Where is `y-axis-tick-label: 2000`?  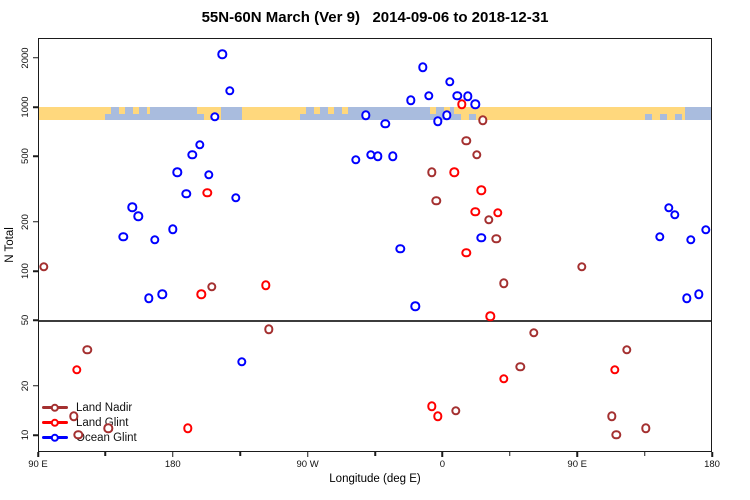
y-axis-tick-label: 2000 is located at coordinates (25, 58).